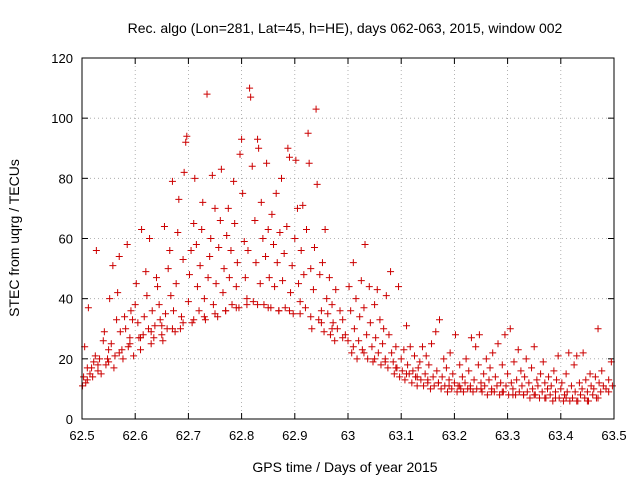 The height and width of the screenshot is (480, 640). I want to click on x-tick-label: 63.1, so click(401, 435).